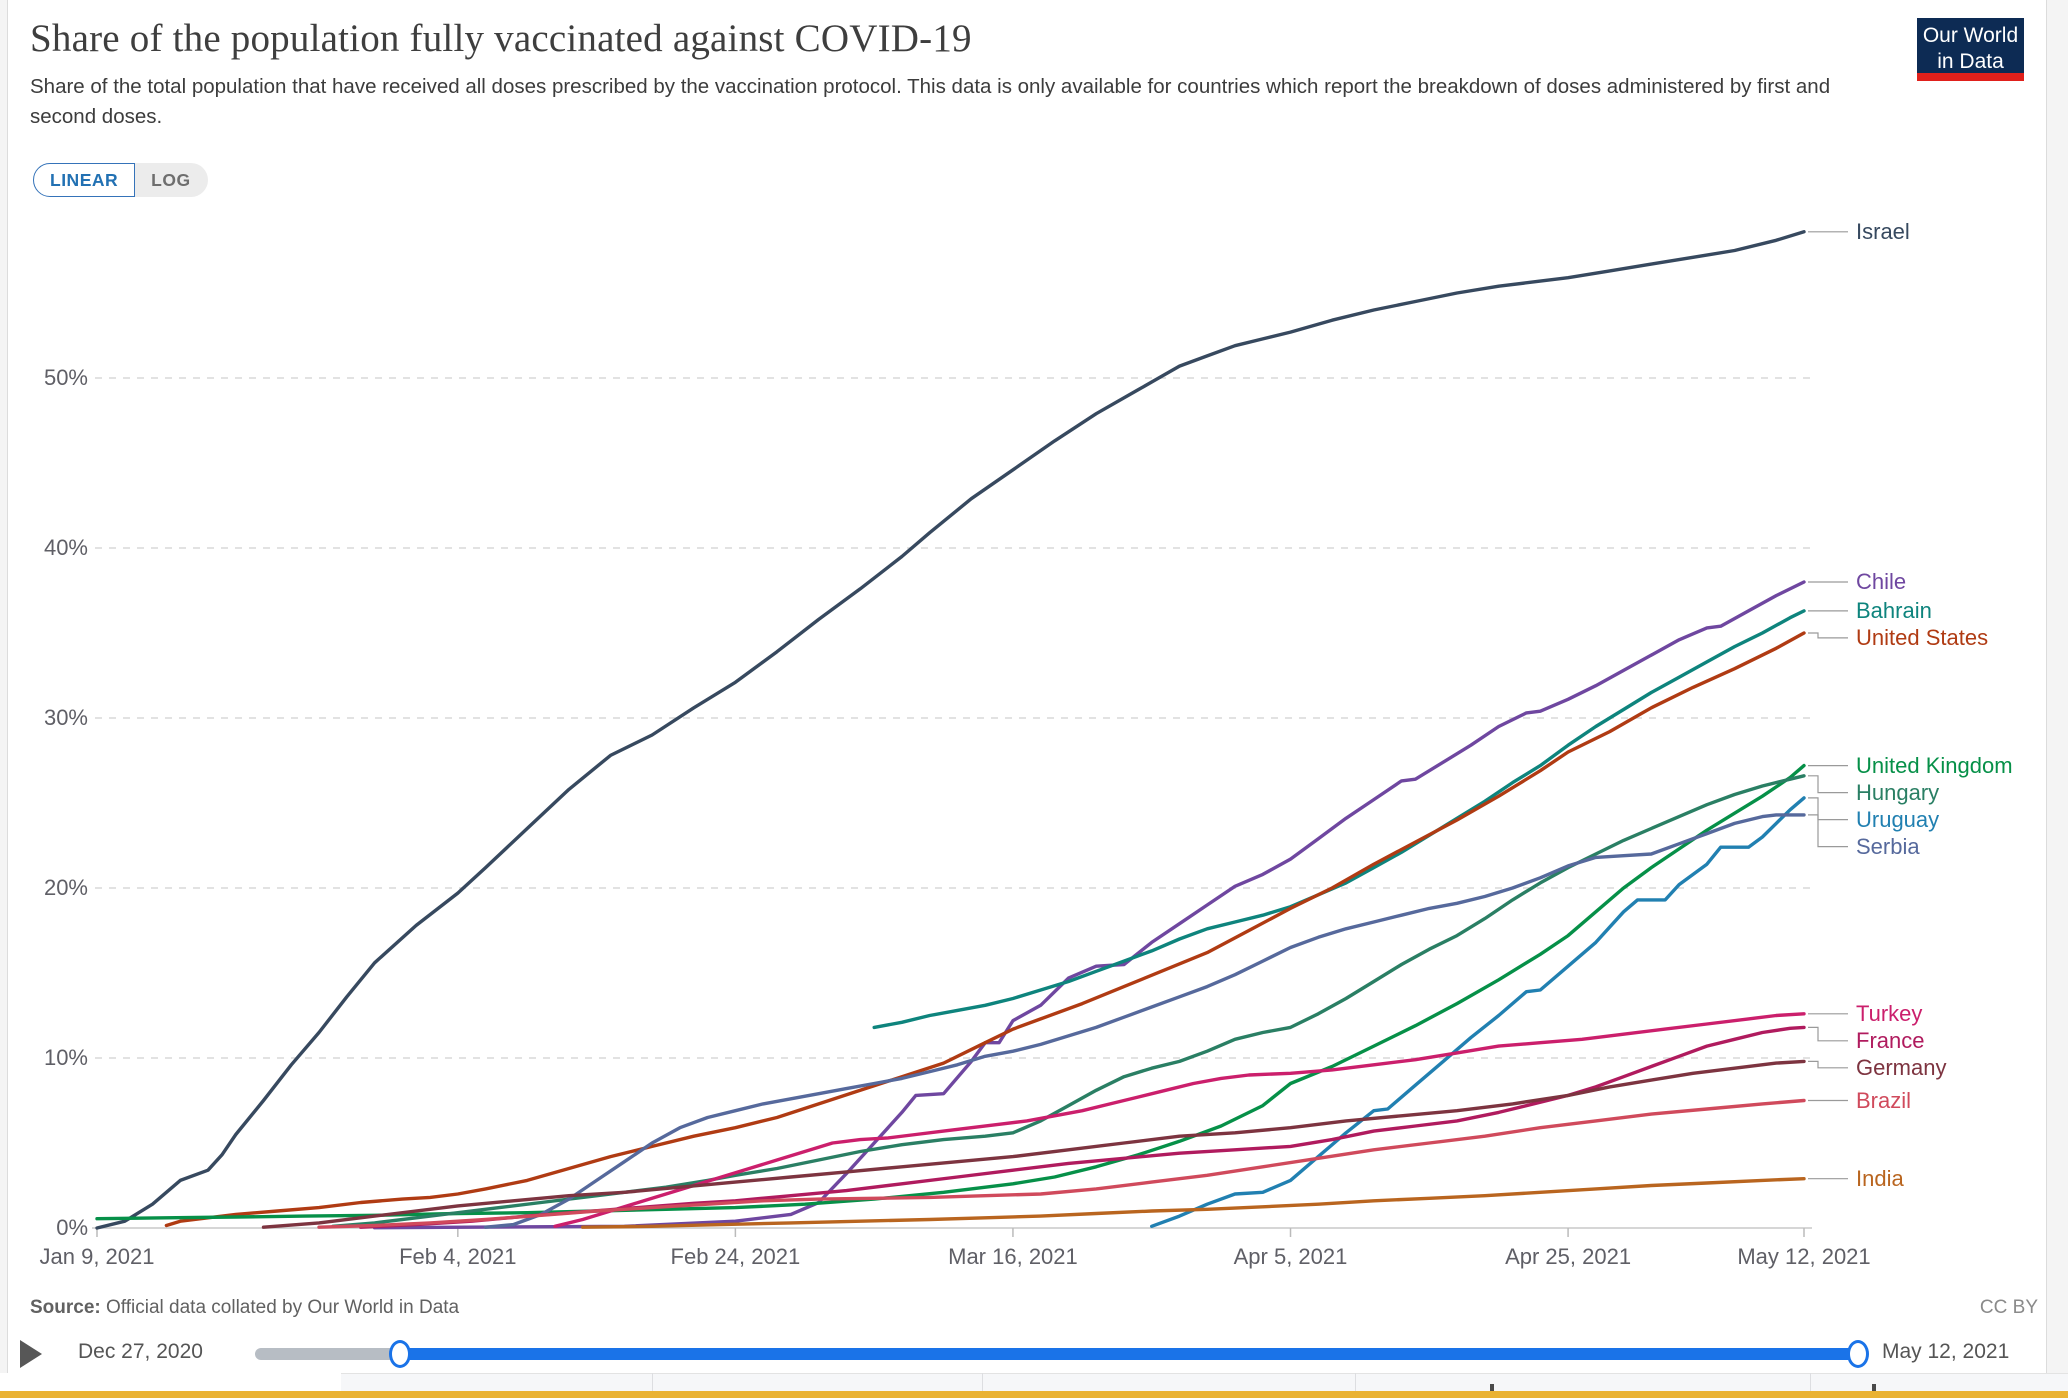 The height and width of the screenshot is (1398, 2068). I want to click on country-label-bahrain: Bahrain, so click(1894, 610).